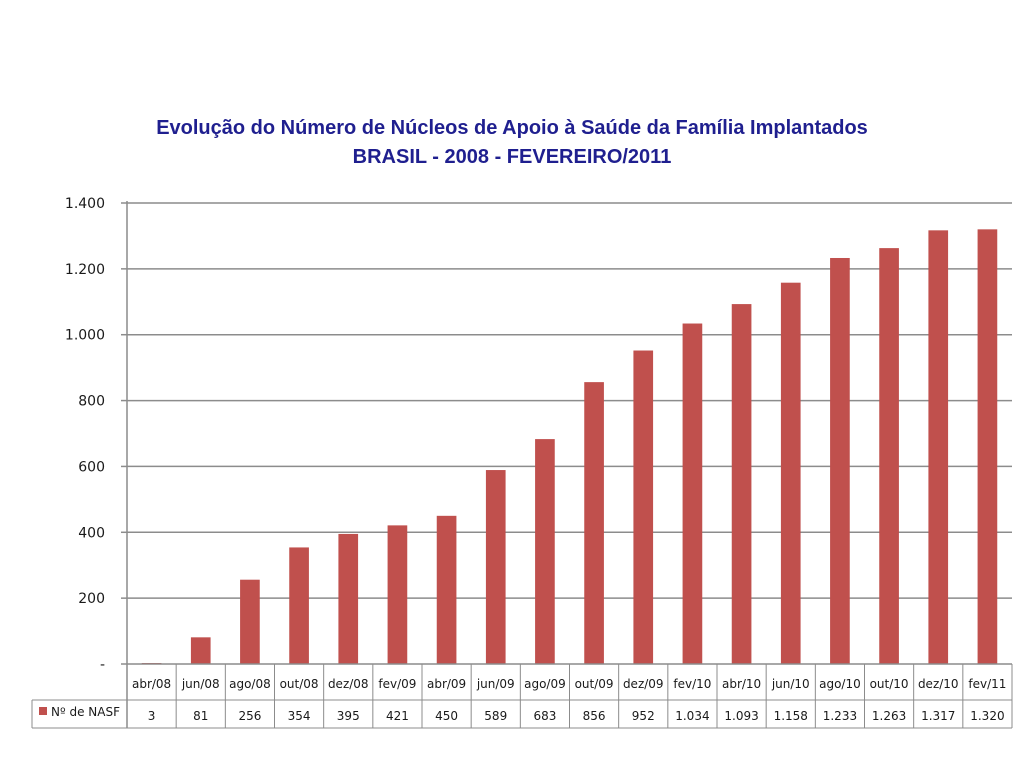  I want to click on y-tick-label: 600, so click(91, 467).